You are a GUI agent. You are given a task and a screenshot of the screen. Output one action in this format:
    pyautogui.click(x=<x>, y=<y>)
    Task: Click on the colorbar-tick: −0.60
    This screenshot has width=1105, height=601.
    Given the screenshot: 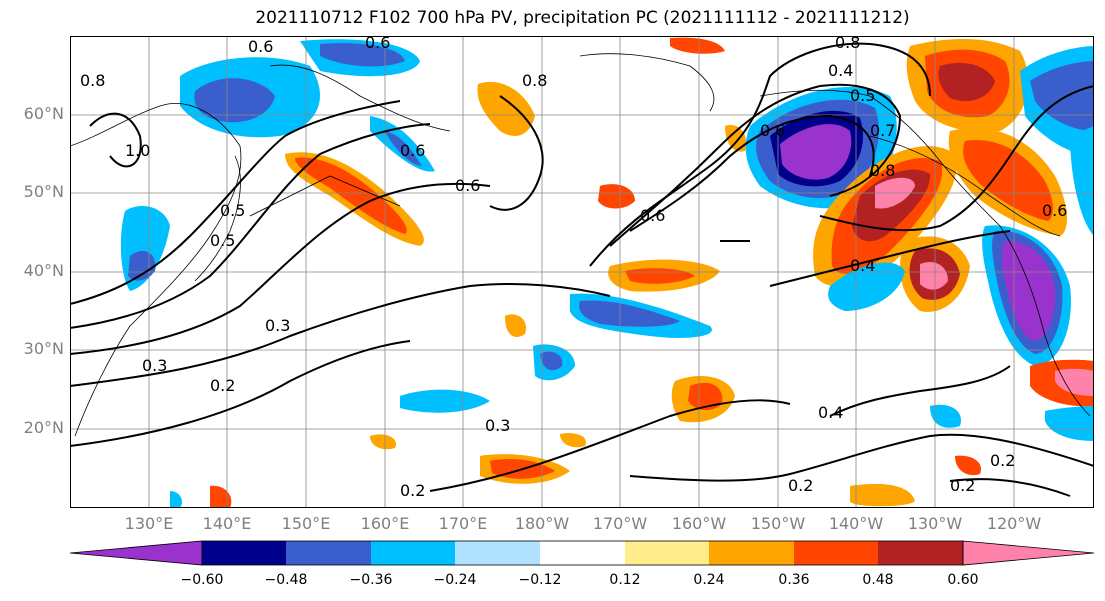 What is the action you would take?
    pyautogui.click(x=202, y=580)
    